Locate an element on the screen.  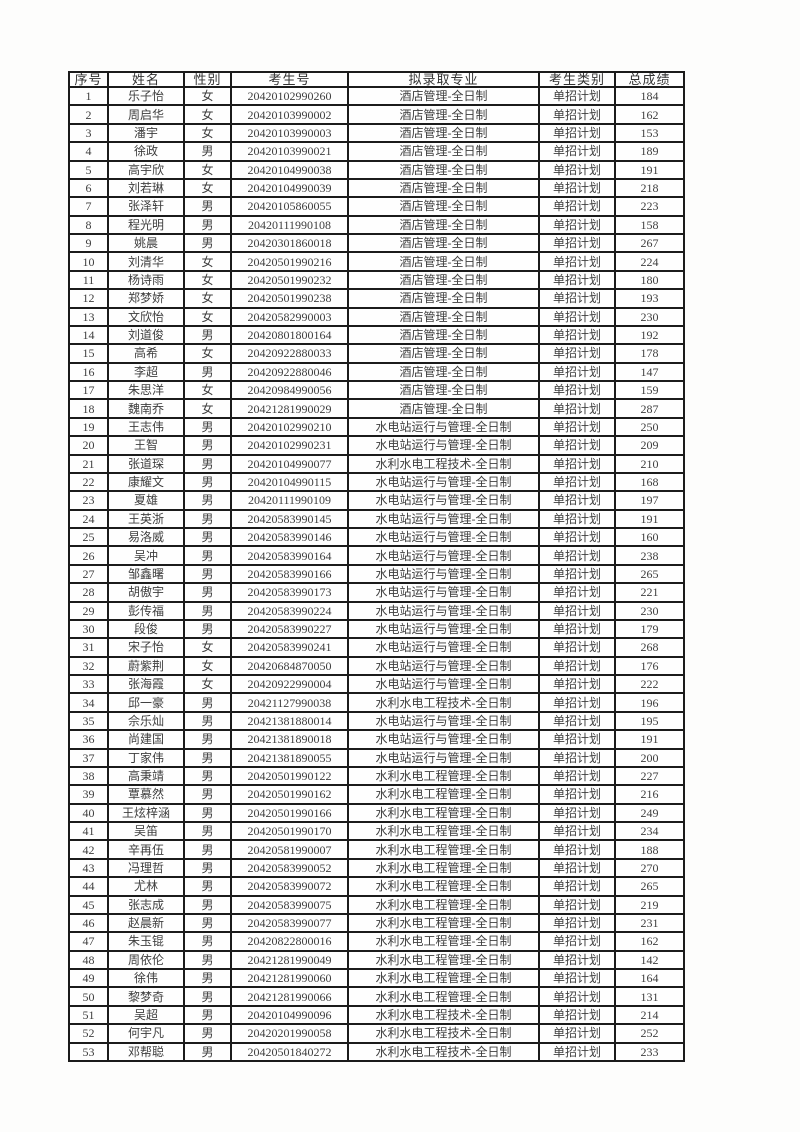
column-header-candidate-no: 考生号 is located at coordinates (289, 79).